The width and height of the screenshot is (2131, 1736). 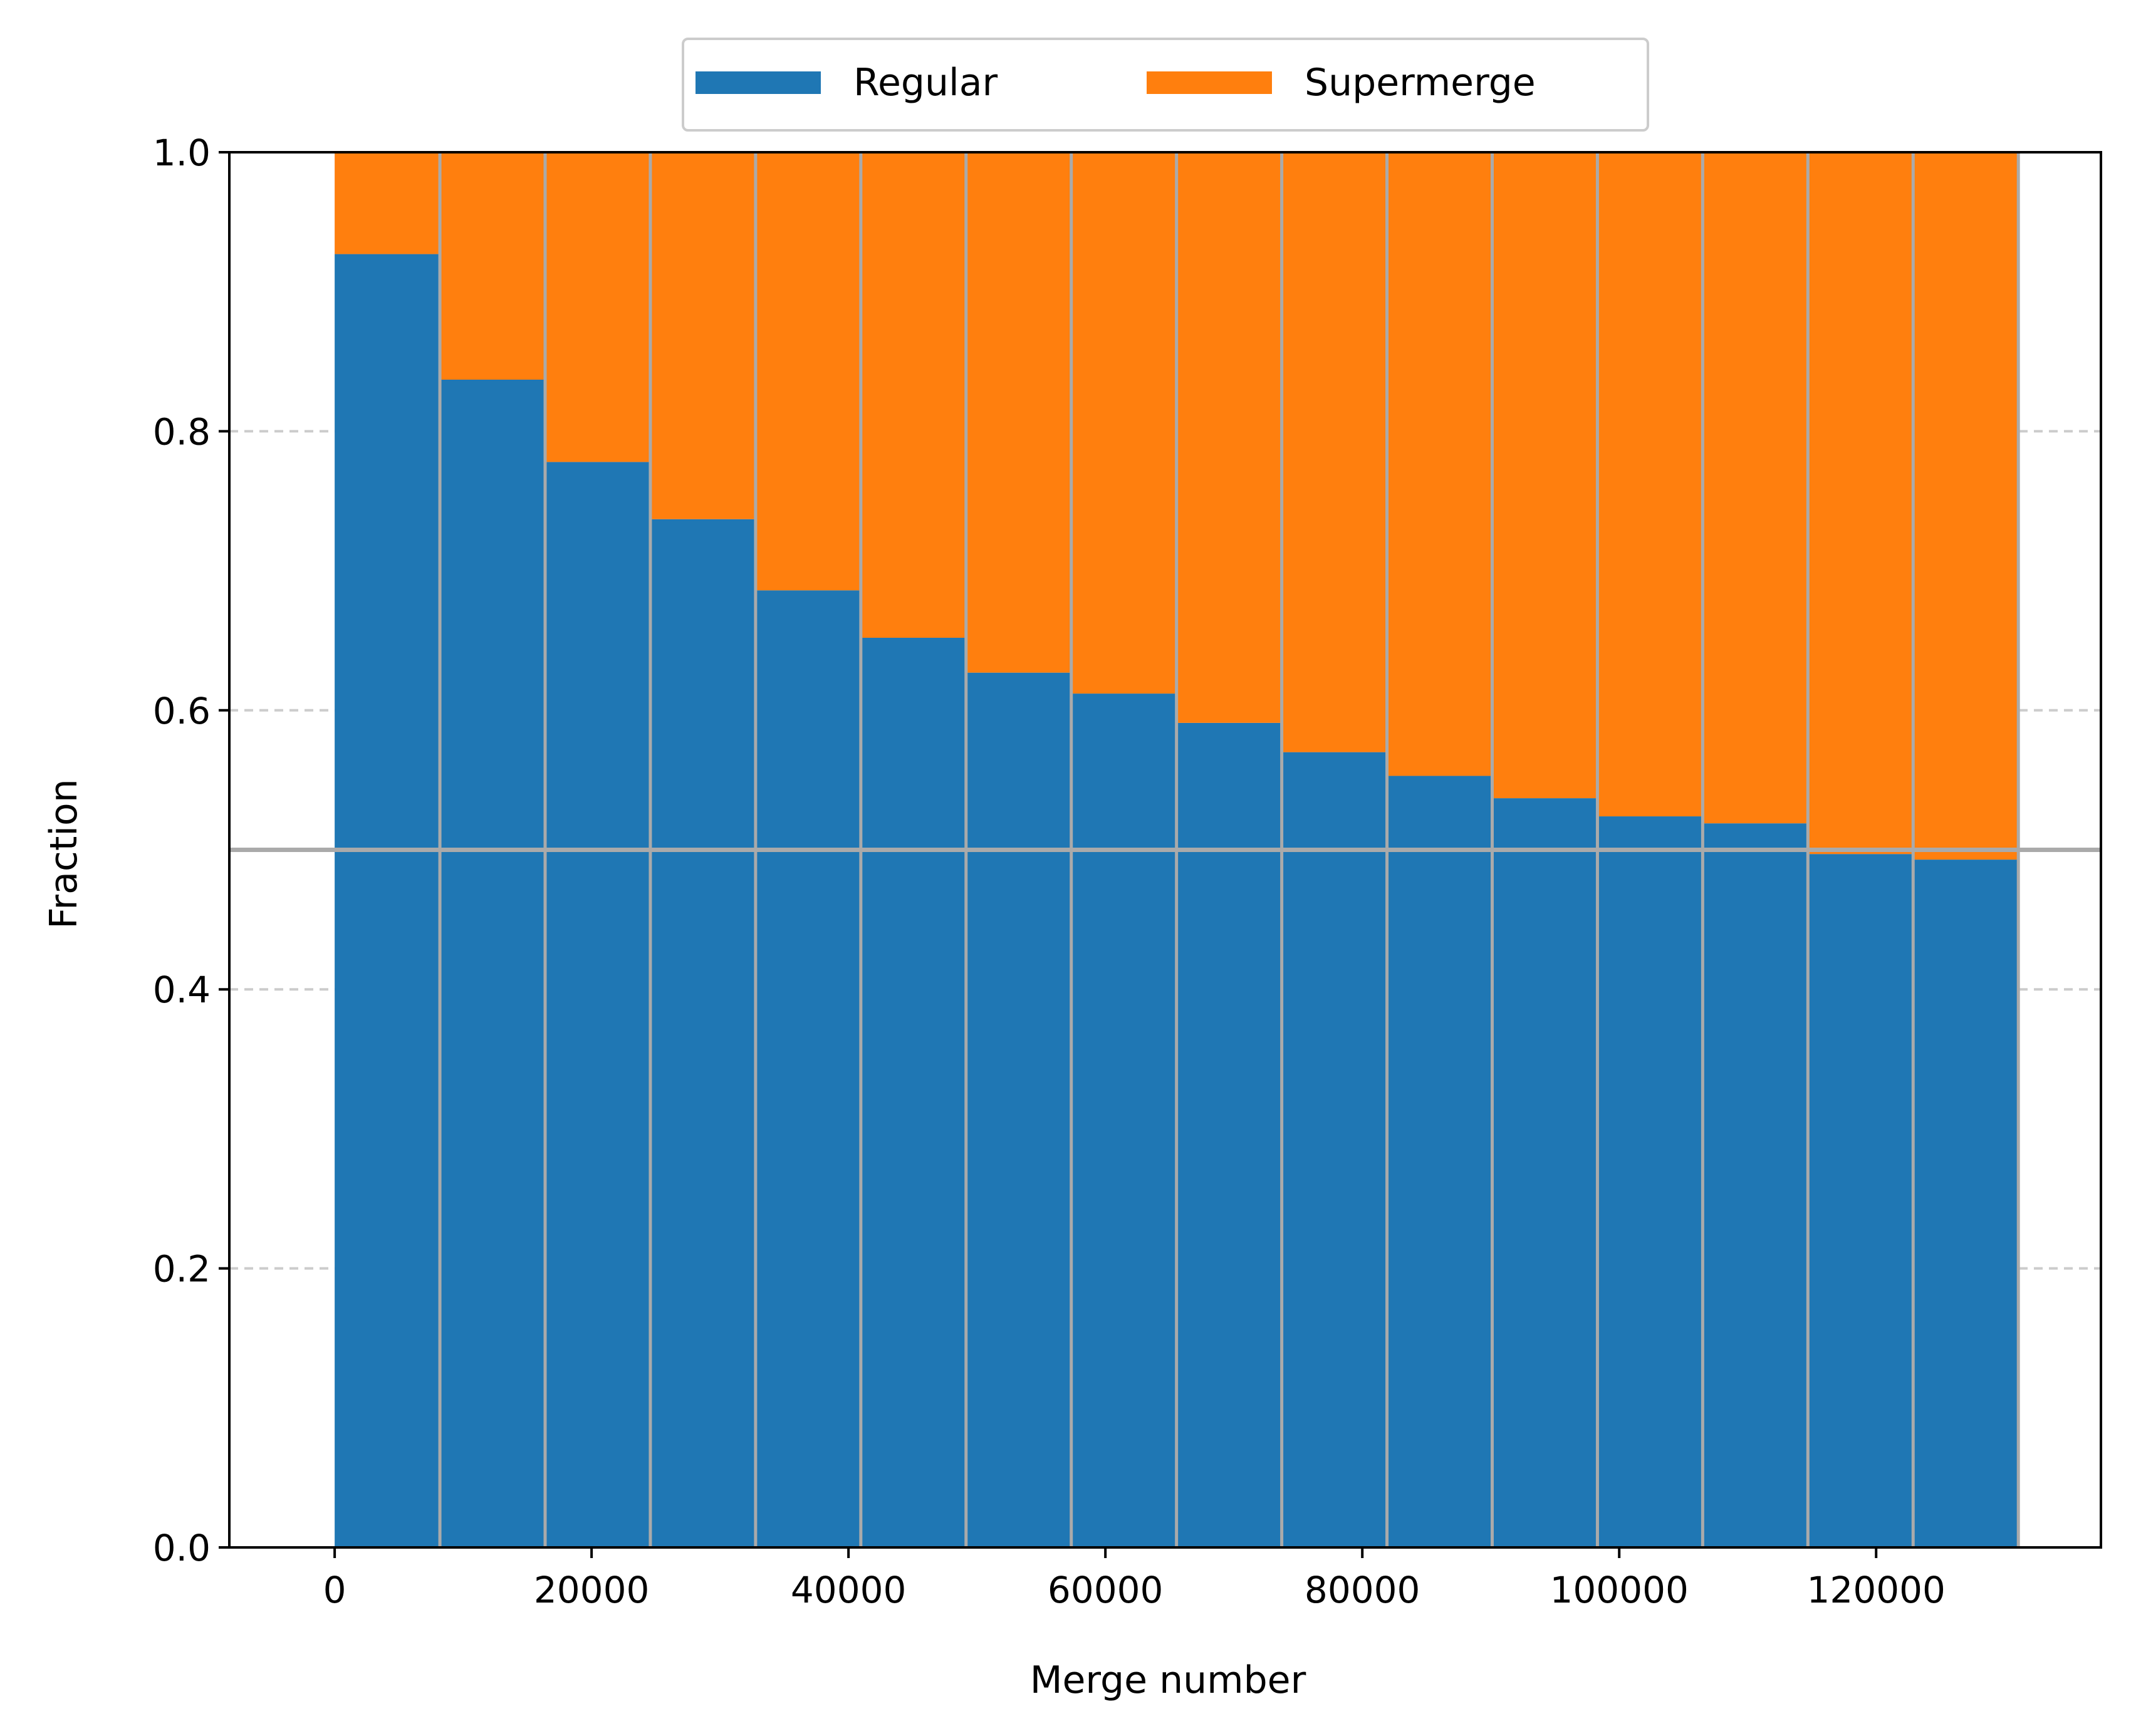 I want to click on x-tick-label: 40000, so click(x=849, y=1590).